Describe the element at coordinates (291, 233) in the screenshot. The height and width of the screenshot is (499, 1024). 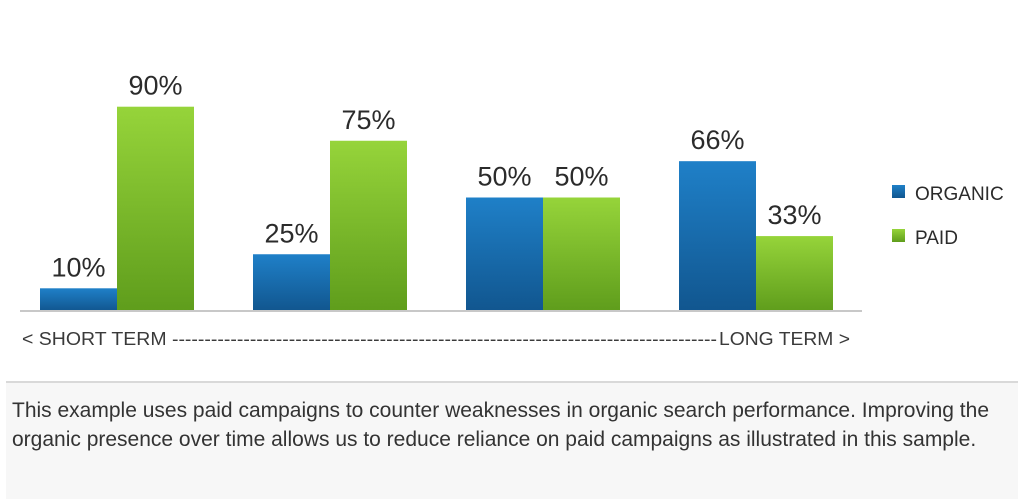
I see `data-label-organic-2: 25%` at that location.